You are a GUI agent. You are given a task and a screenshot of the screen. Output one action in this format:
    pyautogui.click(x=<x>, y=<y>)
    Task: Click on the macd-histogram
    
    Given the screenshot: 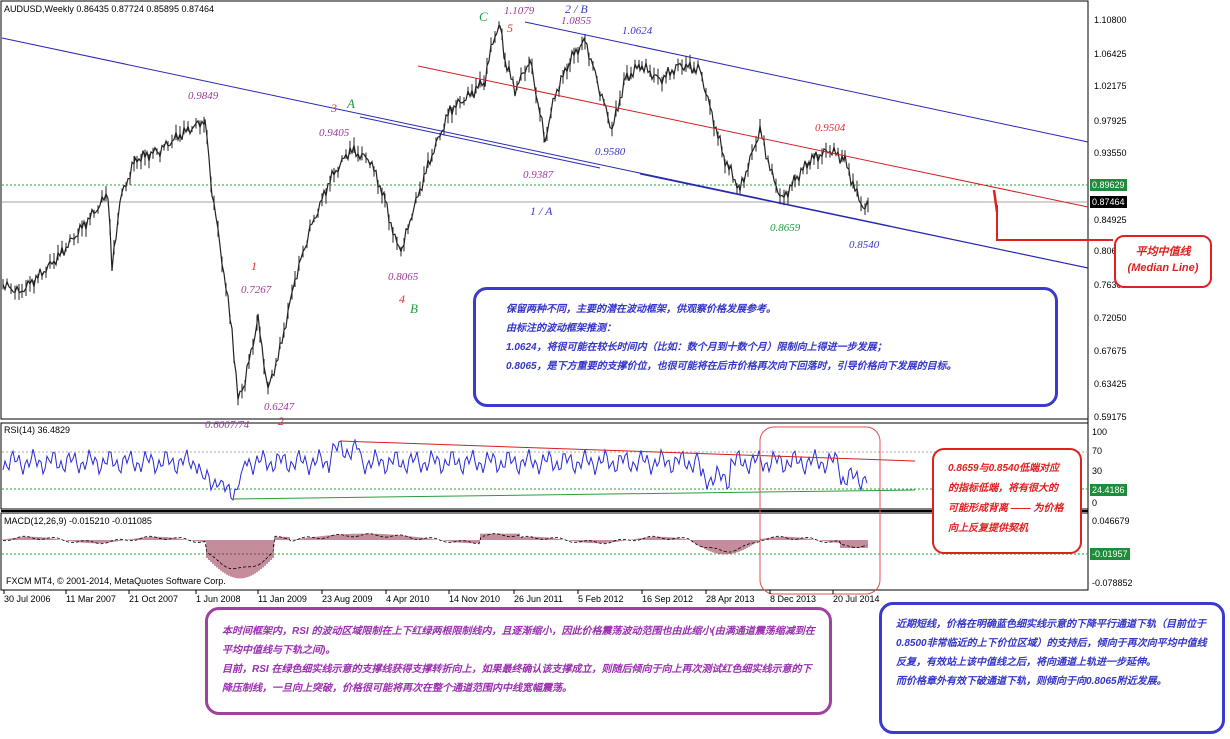 What is the action you would take?
    pyautogui.click(x=435, y=556)
    